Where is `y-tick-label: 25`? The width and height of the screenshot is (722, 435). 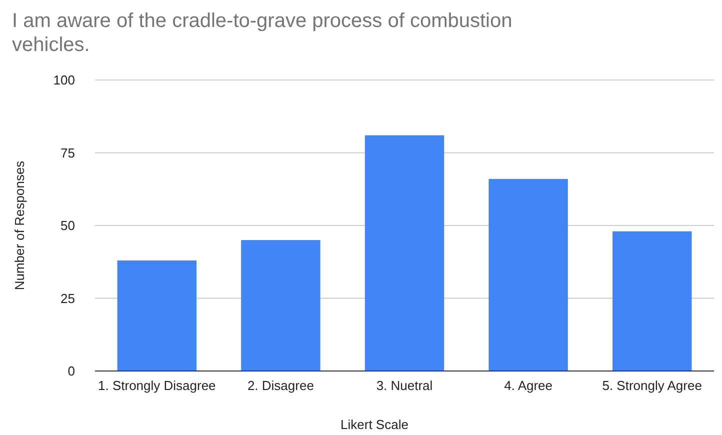
y-tick-label: 25 is located at coordinates (67, 298).